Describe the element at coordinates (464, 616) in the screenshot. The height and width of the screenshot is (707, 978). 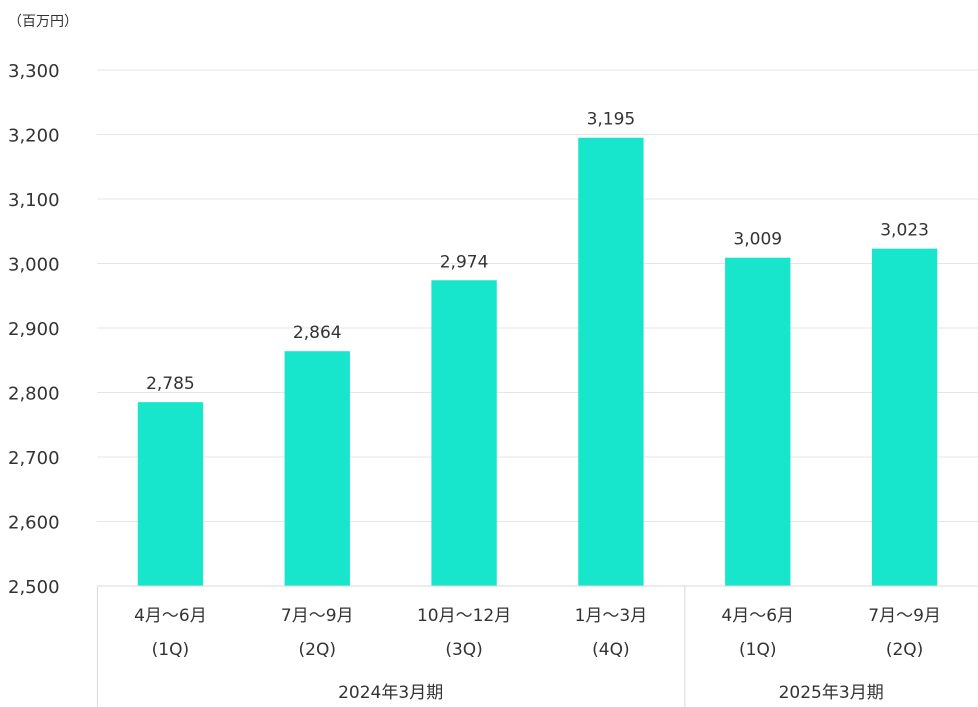
I see `x-tick-label: 10月〜12月` at that location.